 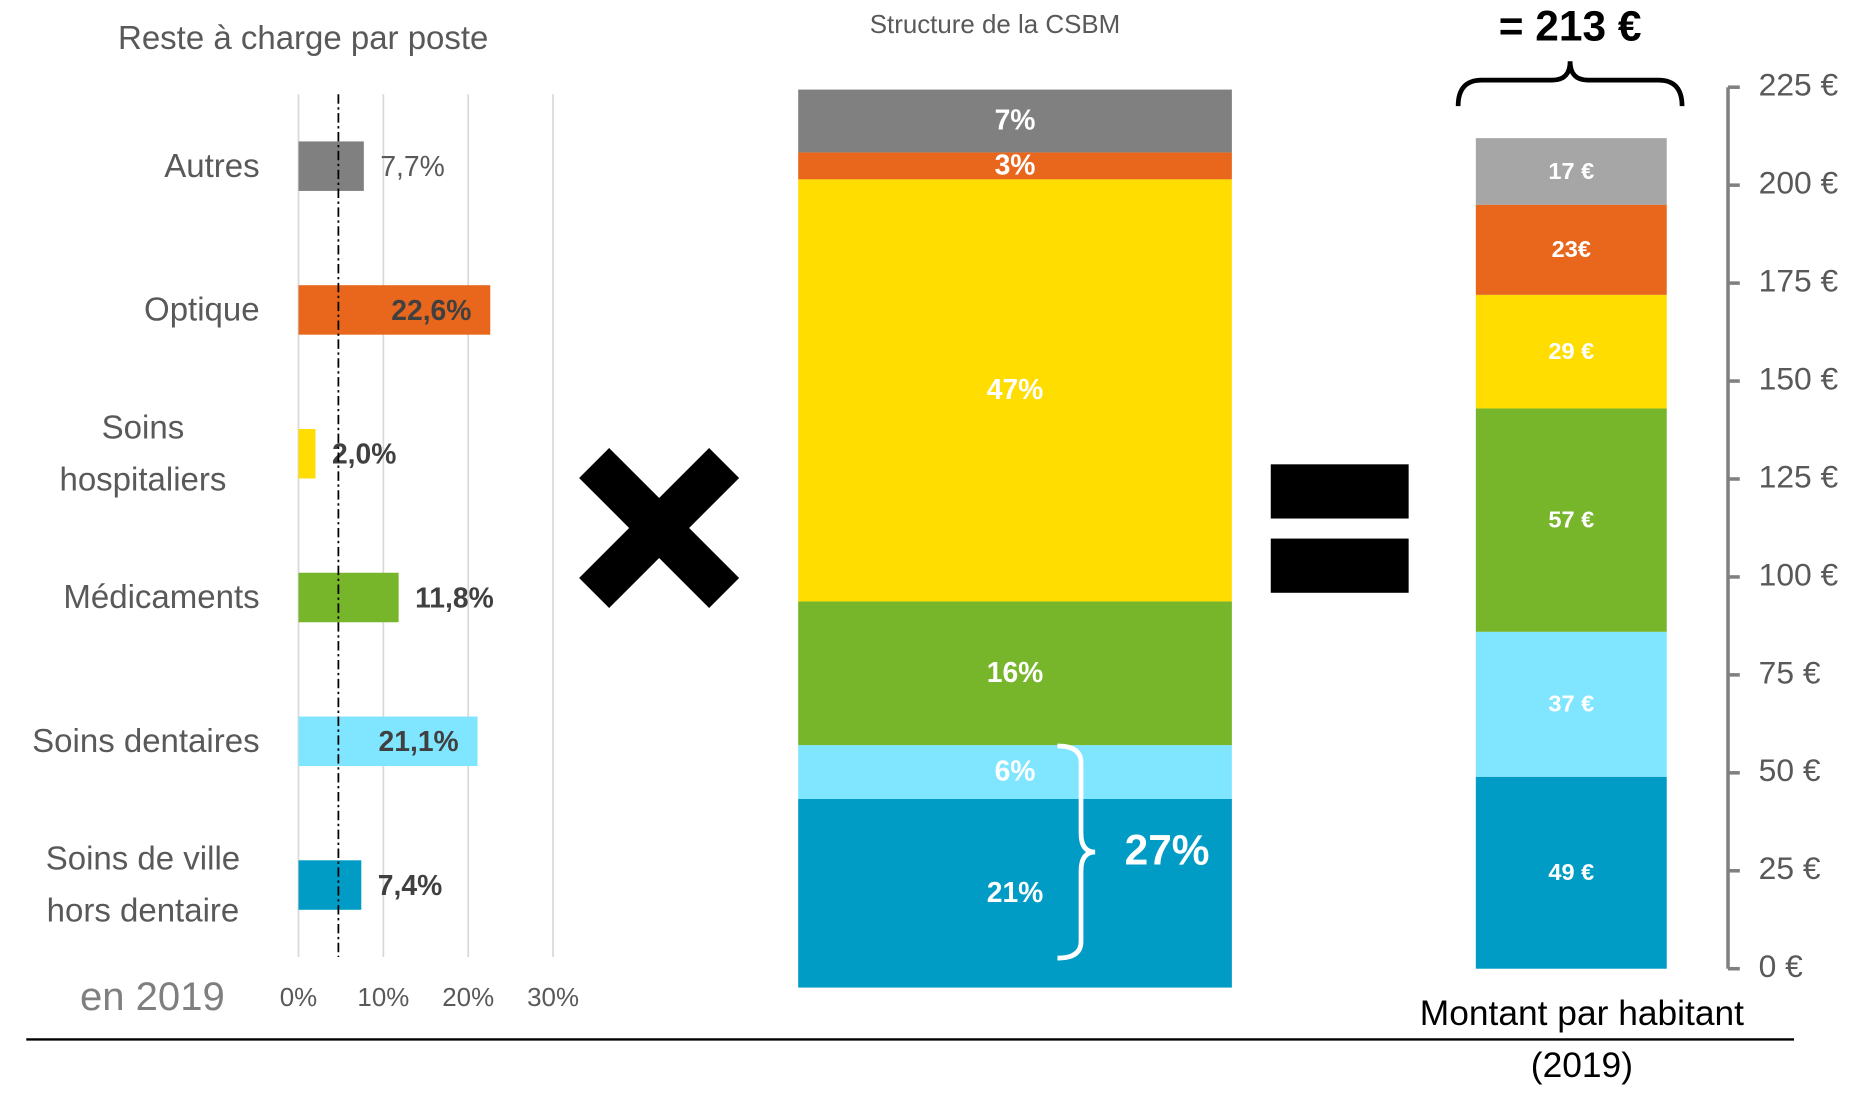 I want to click on y-tick-label: 200 €, so click(x=1799, y=183).